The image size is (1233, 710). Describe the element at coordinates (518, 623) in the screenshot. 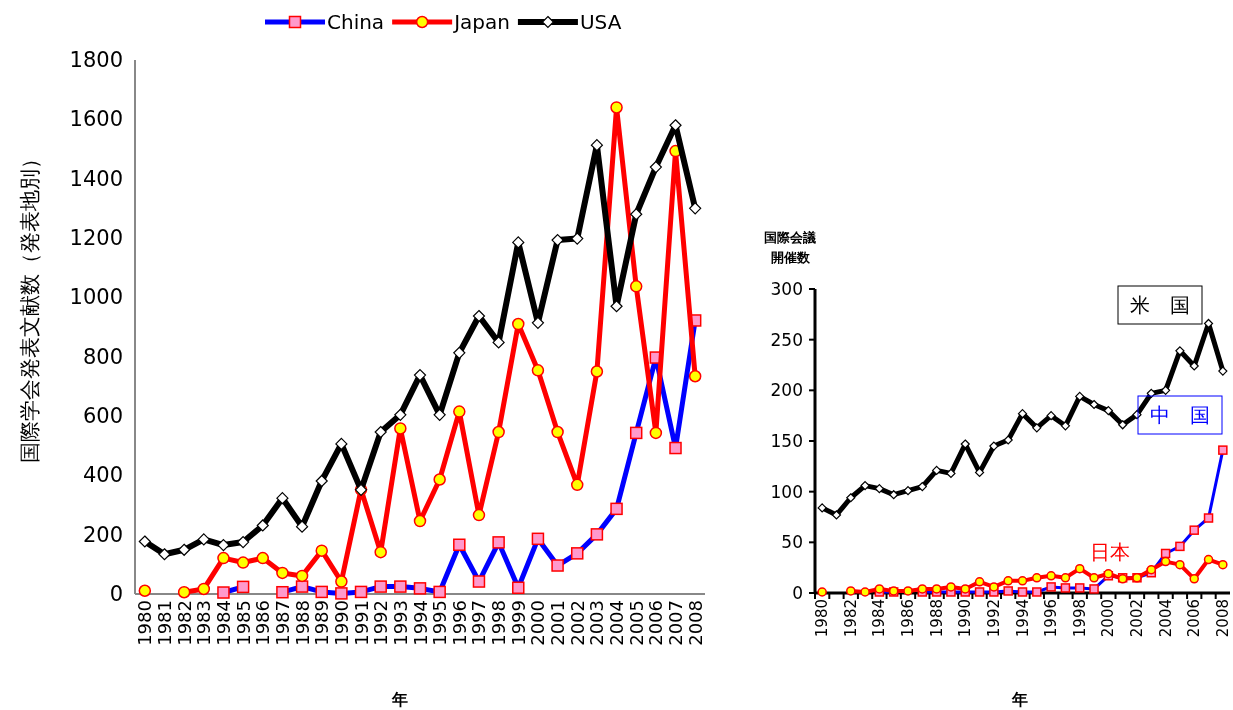

I see `x-tick-label: 1999` at that location.